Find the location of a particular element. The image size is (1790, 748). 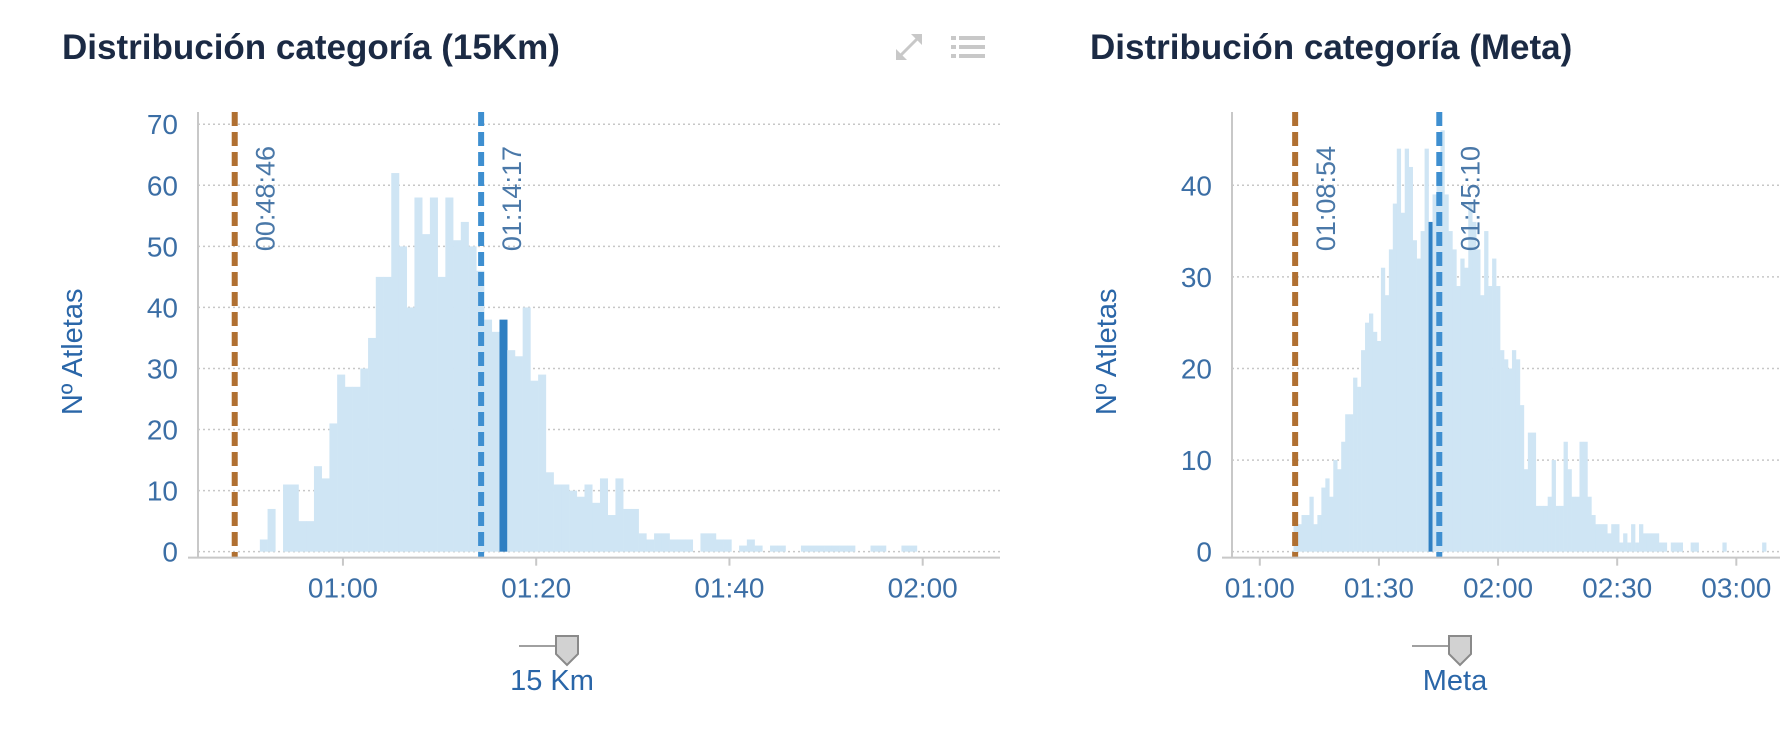

slider-handle is located at coordinates (567, 651).